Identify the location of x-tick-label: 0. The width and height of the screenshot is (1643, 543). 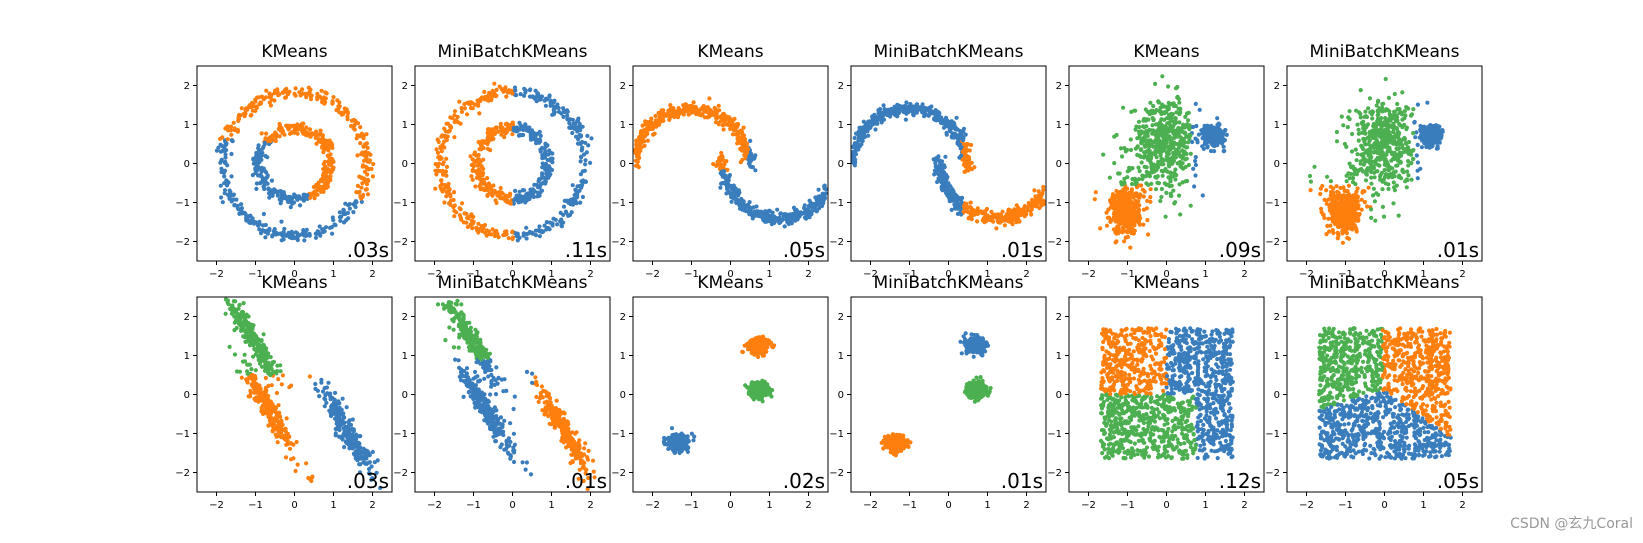
(294, 274).